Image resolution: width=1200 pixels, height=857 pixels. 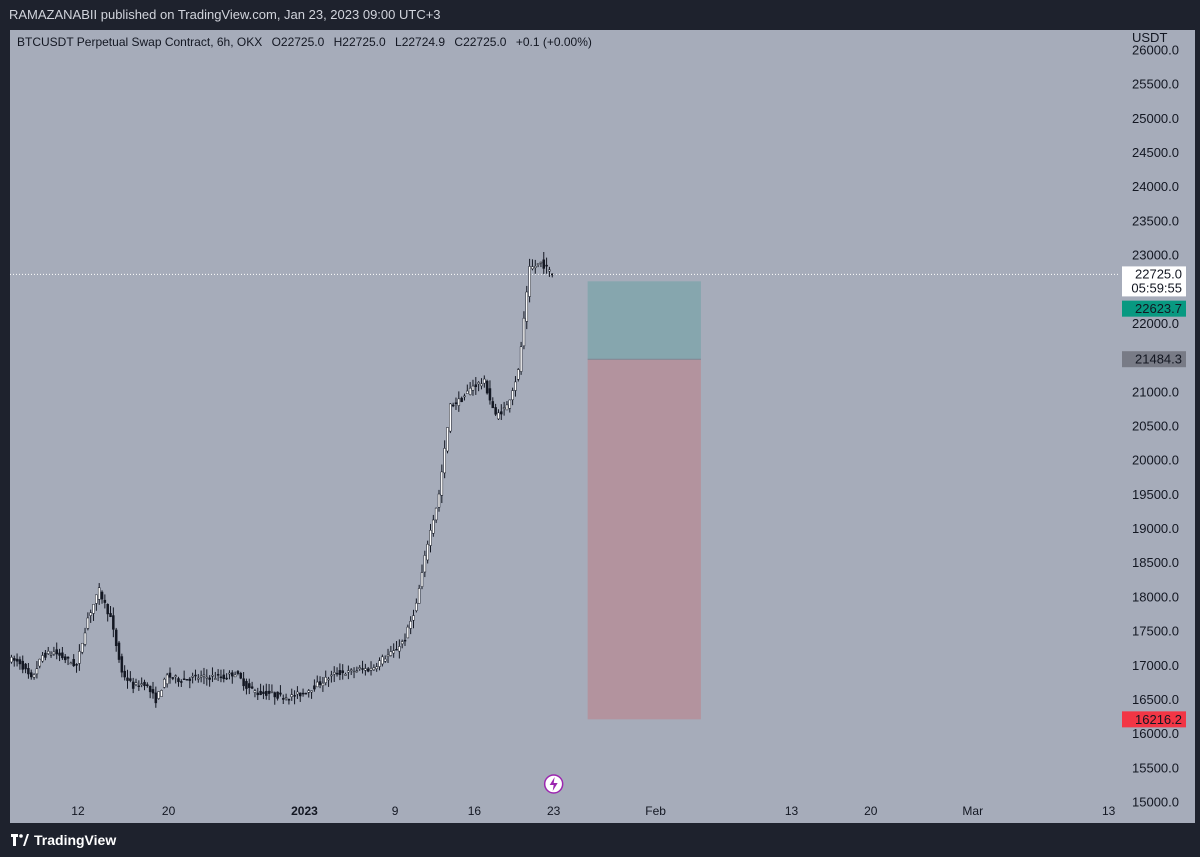 What do you see at coordinates (1155, 118) in the screenshot?
I see `price-tick-label: 25000.0` at bounding box center [1155, 118].